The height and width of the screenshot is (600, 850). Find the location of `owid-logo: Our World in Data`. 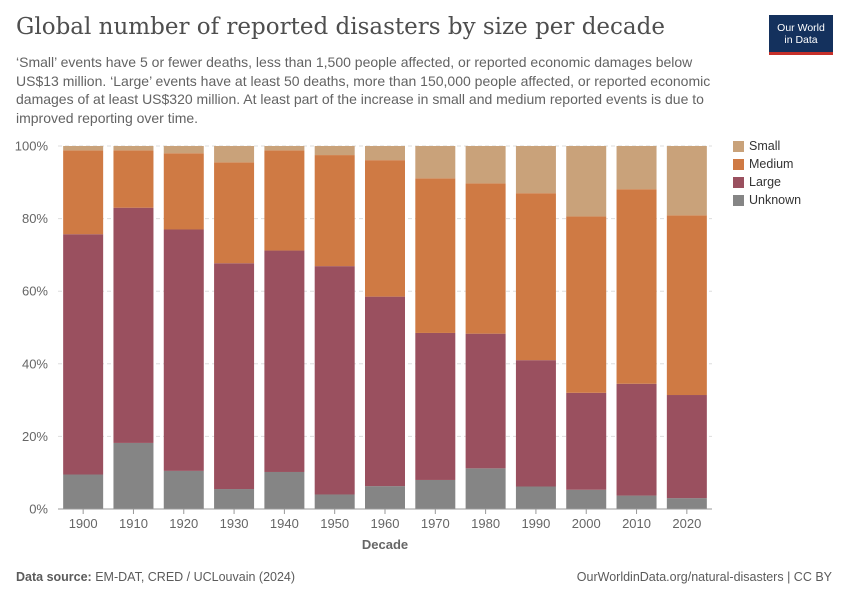

owid-logo: Our World in Data is located at coordinates (801, 35).